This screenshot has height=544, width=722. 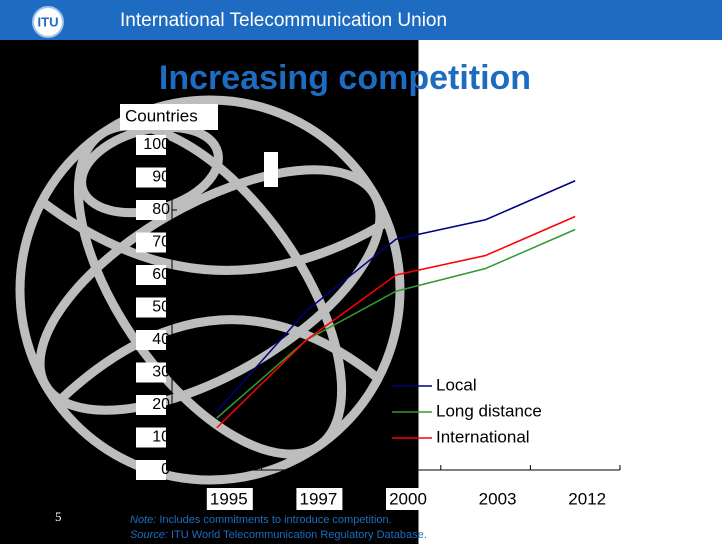 What do you see at coordinates (143, 520) in the screenshot?
I see `note-label: Note:` at bounding box center [143, 520].